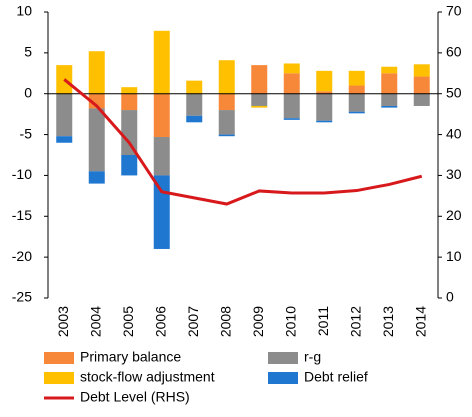 The width and height of the screenshot is (472, 417). Describe the element at coordinates (388, 321) in the screenshot. I see `x-tick-label: 2013` at that location.